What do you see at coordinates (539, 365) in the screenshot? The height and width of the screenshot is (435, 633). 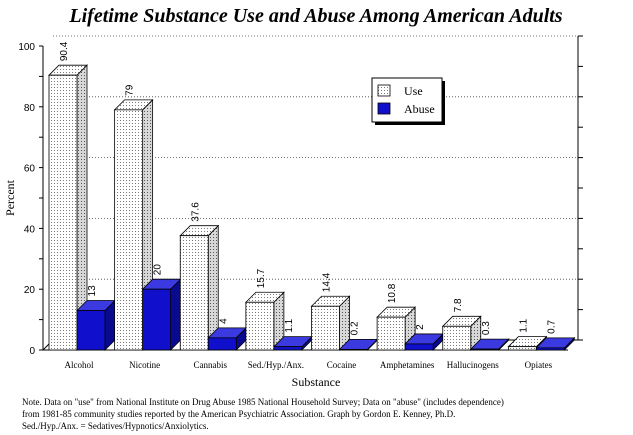 I see `x-tick-label: Opiates` at bounding box center [539, 365].